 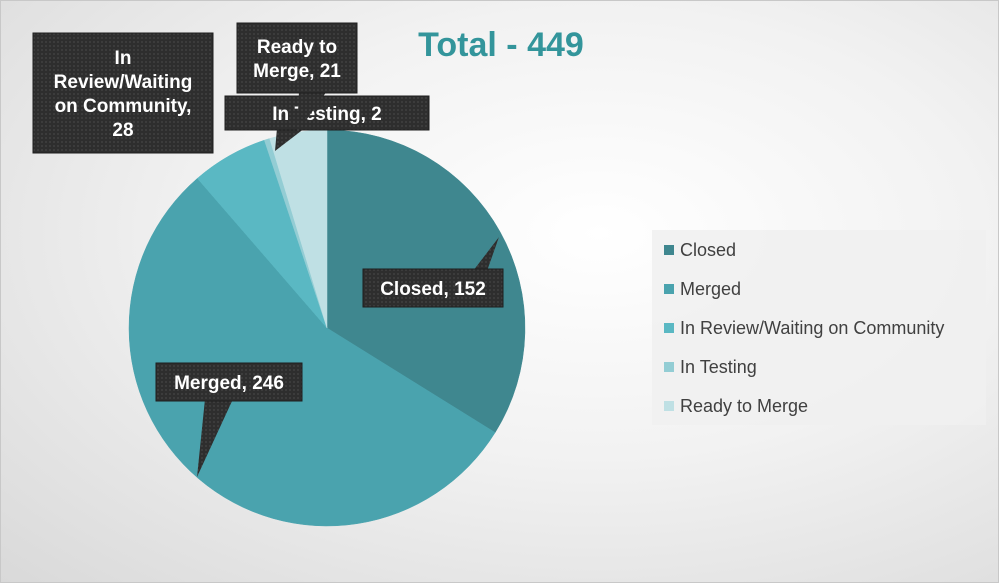 What do you see at coordinates (297, 47) in the screenshot?
I see `data-label-text: Ready to` at bounding box center [297, 47].